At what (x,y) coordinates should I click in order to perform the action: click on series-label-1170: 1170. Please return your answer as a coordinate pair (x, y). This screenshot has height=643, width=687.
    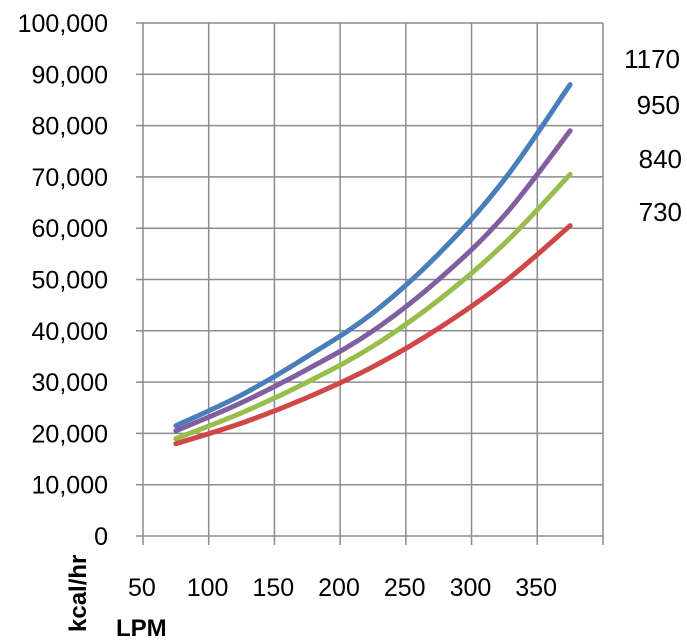
    Looking at the image, I should click on (652, 59).